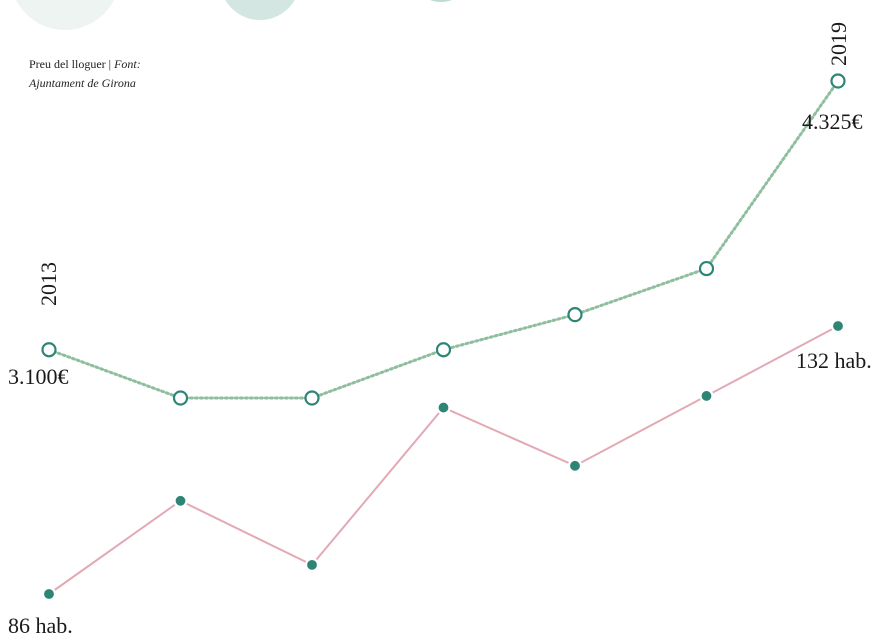 Image resolution: width=884 pixels, height=639 pixels. Describe the element at coordinates (40, 625) in the screenshot. I see `rooms-start-label: 86 hab.` at that location.